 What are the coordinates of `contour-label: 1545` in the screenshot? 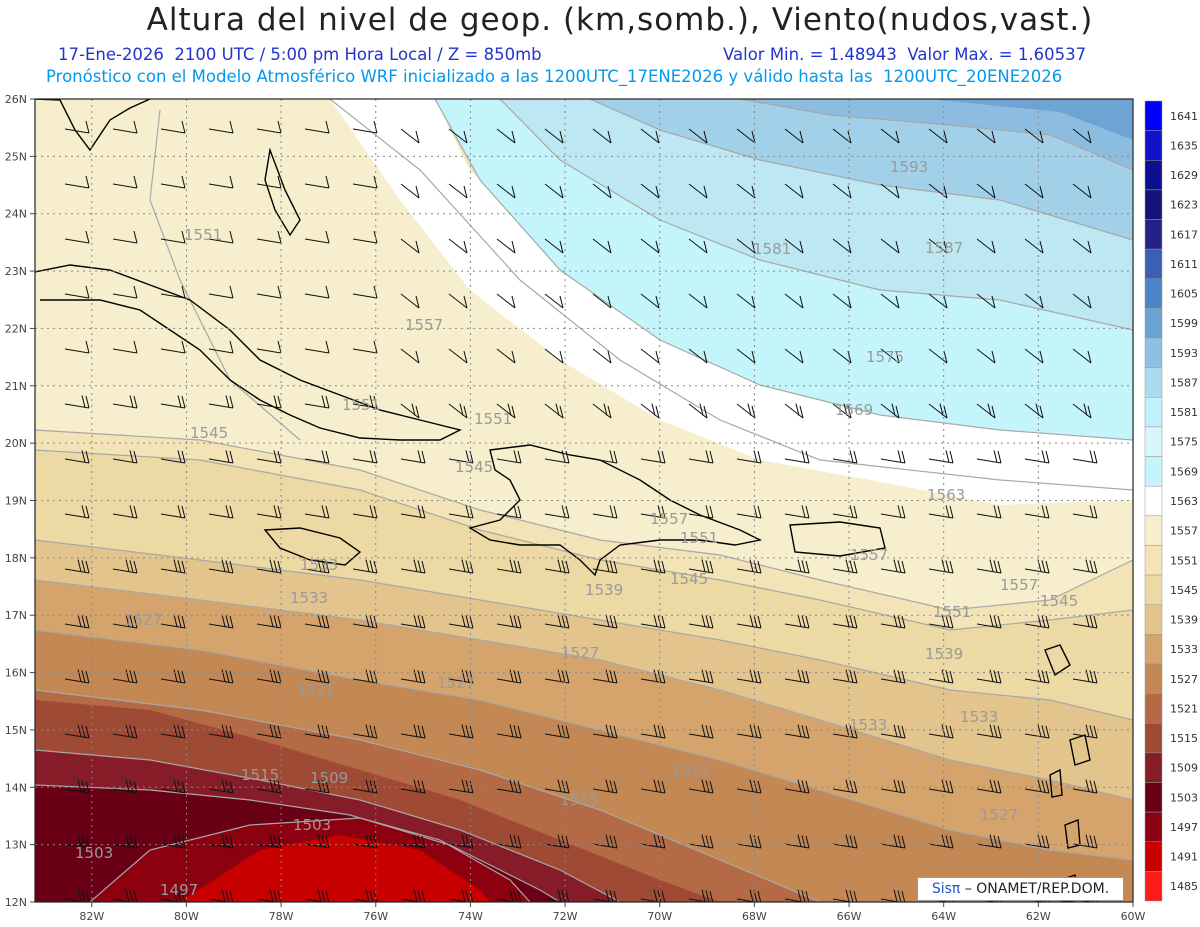 It's located at (209, 433).